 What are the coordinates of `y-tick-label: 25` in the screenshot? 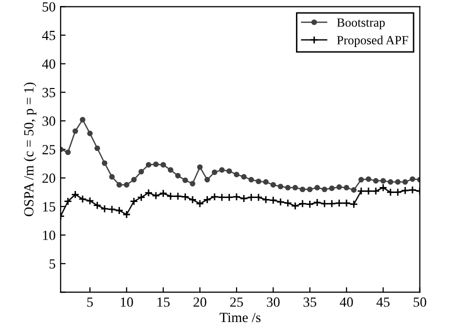 It's located at (49, 149).